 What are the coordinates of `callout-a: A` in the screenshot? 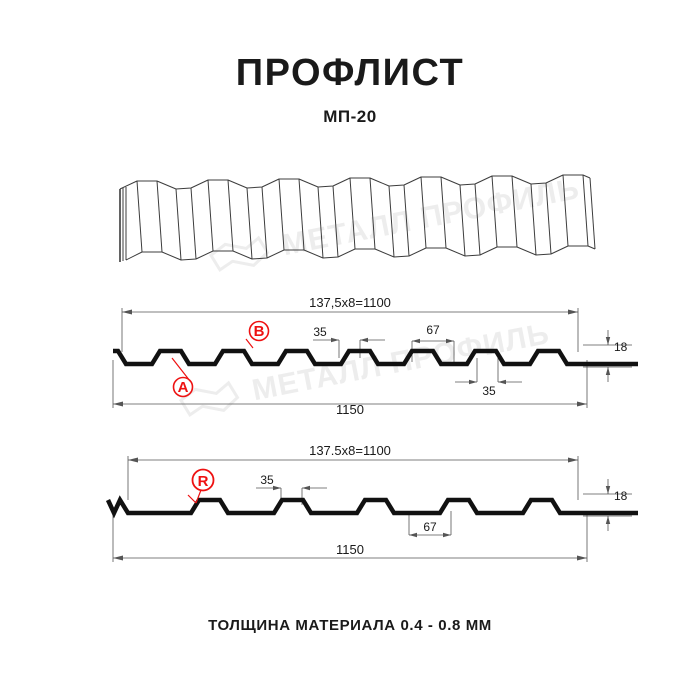 It's located at (182, 377).